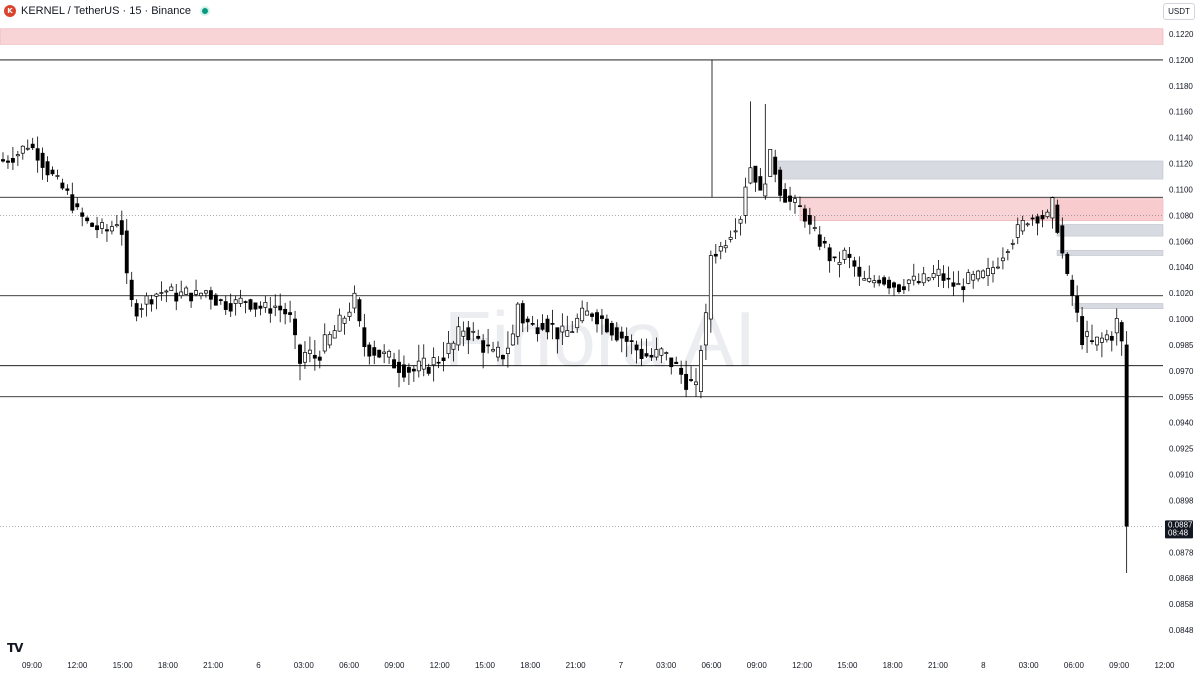 The image size is (1200, 675). I want to click on currency-button: USDT, so click(1179, 11).